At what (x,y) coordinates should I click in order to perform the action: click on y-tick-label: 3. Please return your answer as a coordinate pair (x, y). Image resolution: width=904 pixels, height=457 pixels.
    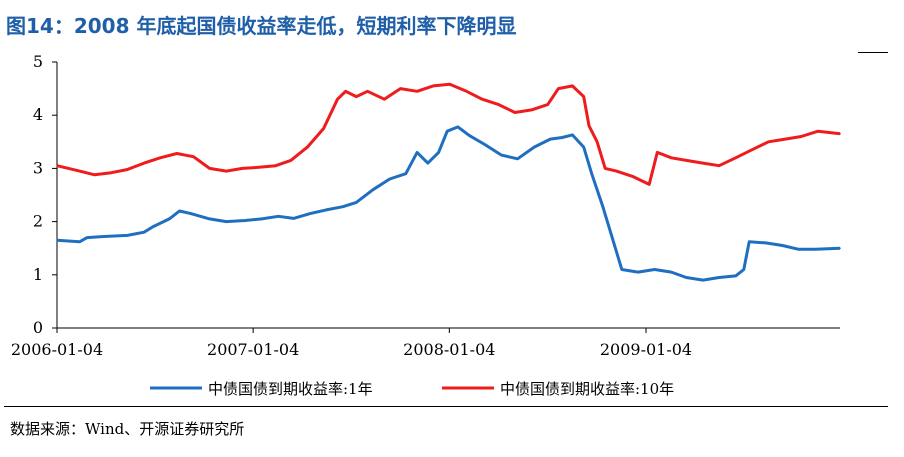
    Looking at the image, I should click on (38, 167).